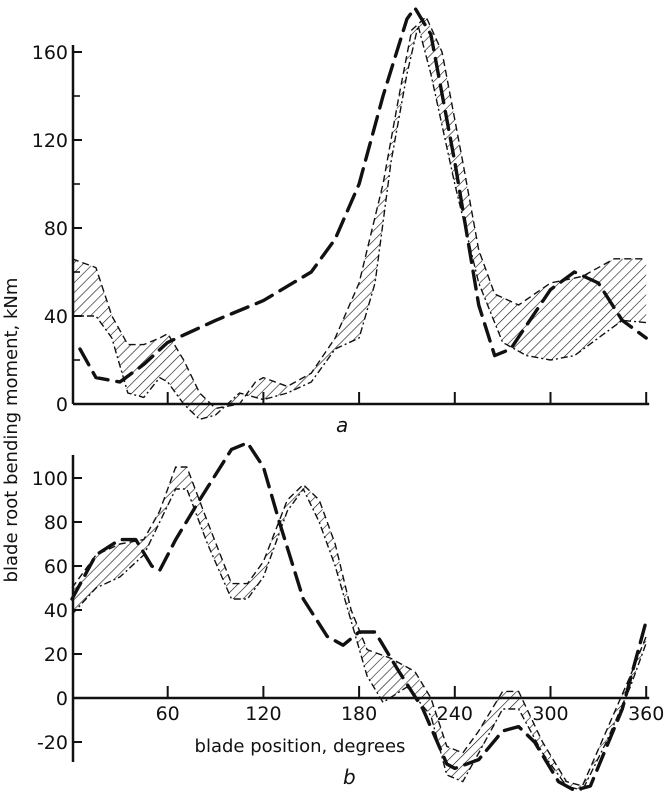 This screenshot has height=804, width=666. What do you see at coordinates (50, 53) in the screenshot?
I see `y-tick-label: 160` at bounding box center [50, 53].